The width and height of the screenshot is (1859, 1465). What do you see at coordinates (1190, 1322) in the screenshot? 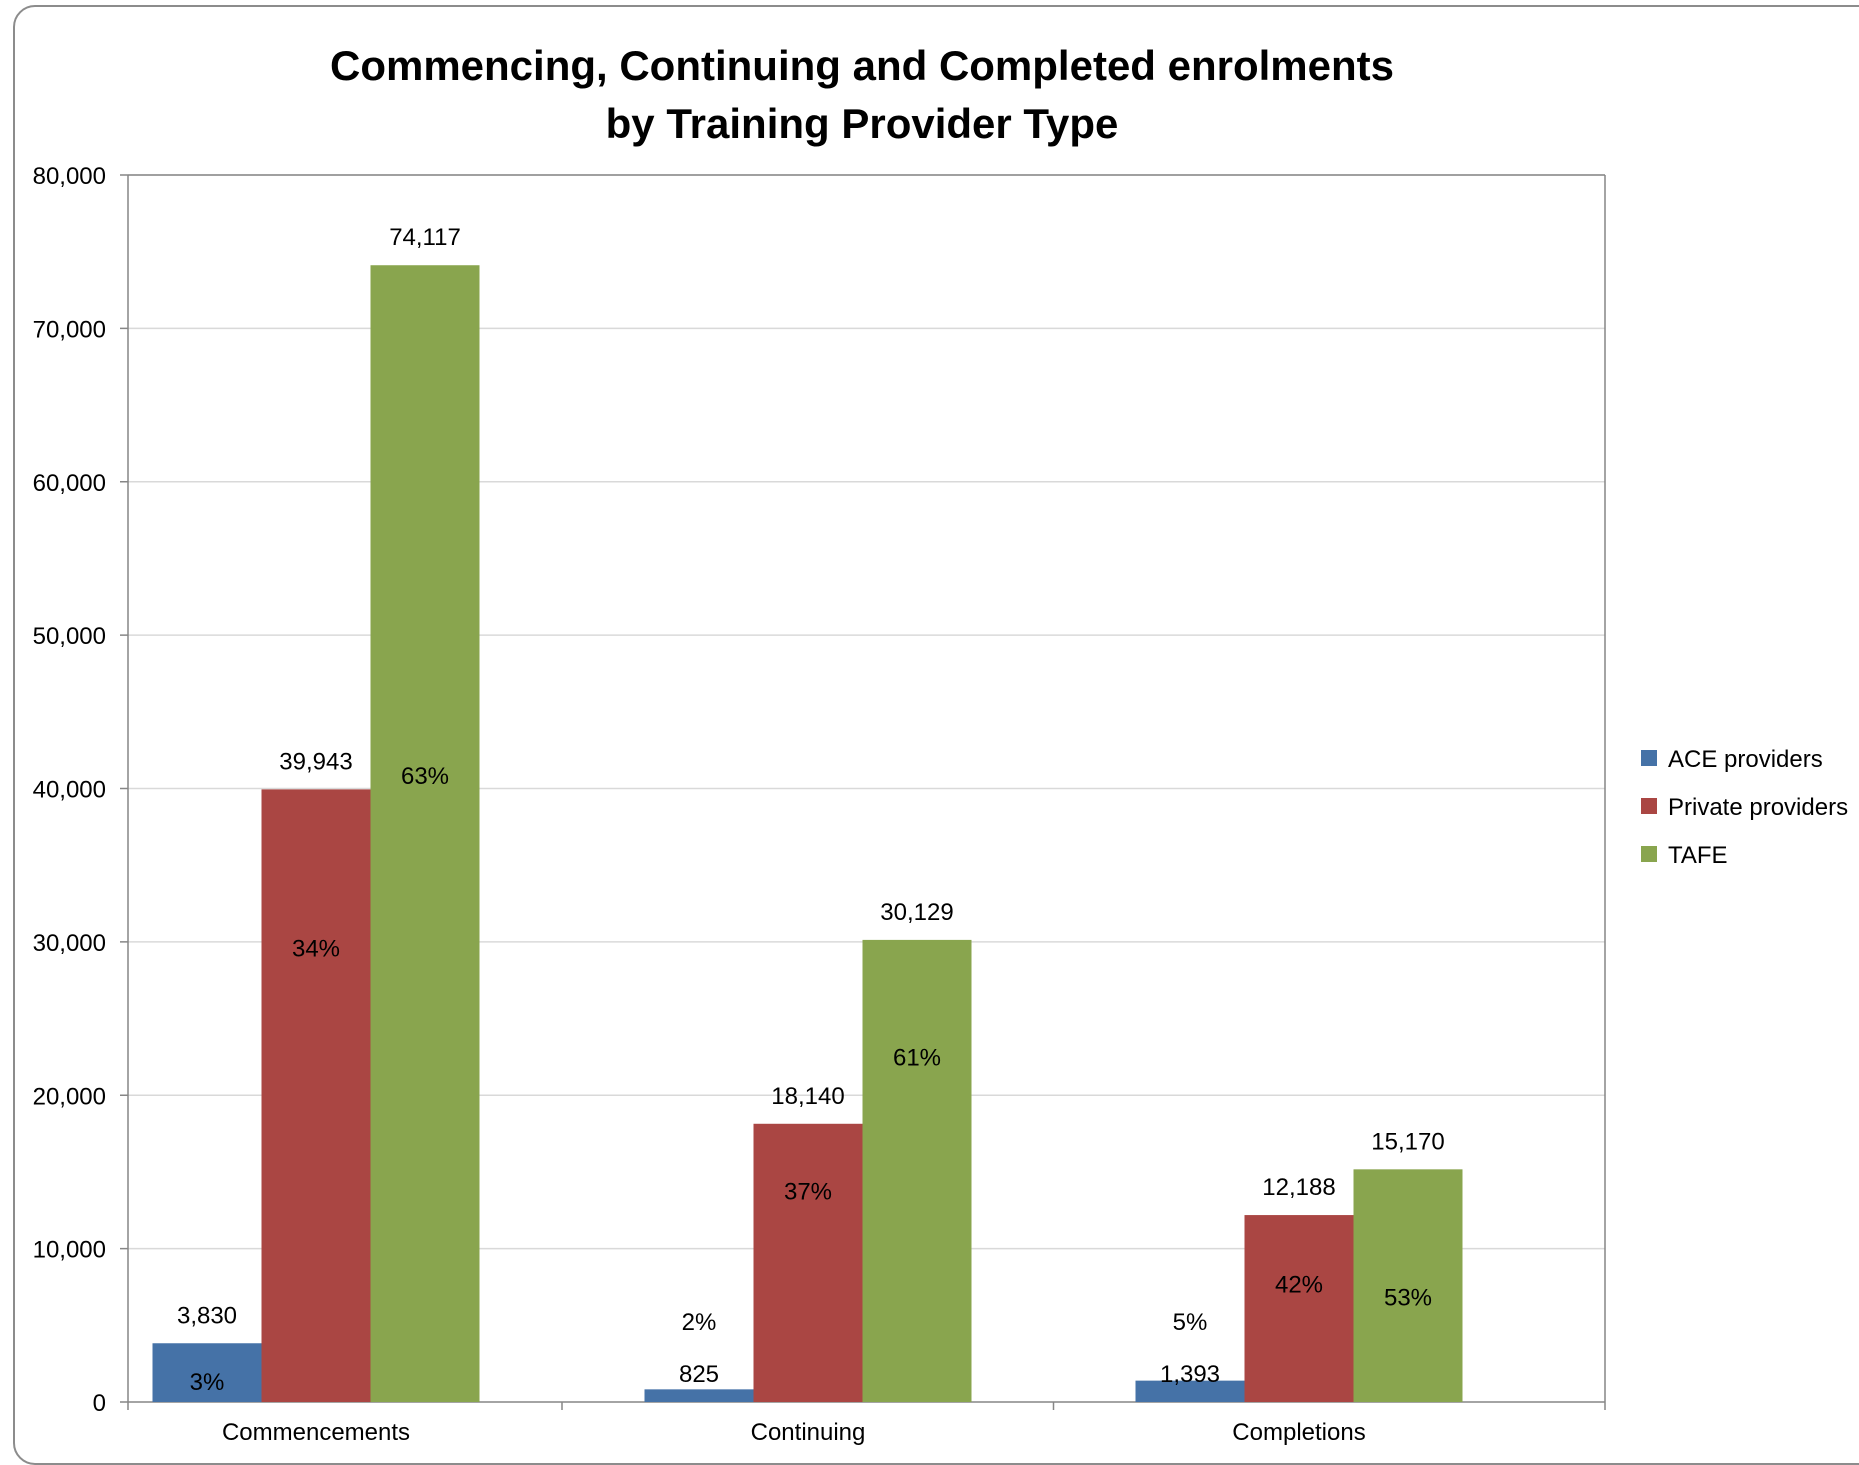
I see `percent-label: 5%` at bounding box center [1190, 1322].